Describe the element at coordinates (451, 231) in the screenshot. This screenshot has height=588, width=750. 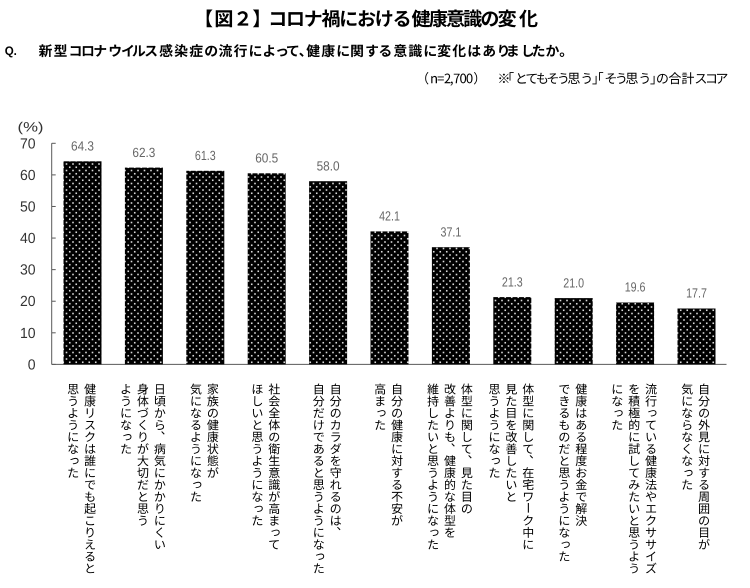
I see `svg-text: 37.1` at that location.